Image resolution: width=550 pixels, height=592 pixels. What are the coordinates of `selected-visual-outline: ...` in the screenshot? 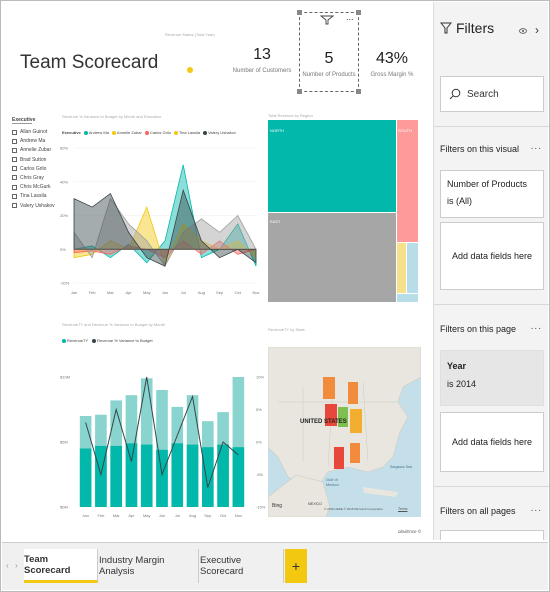 It's located at (329, 52).